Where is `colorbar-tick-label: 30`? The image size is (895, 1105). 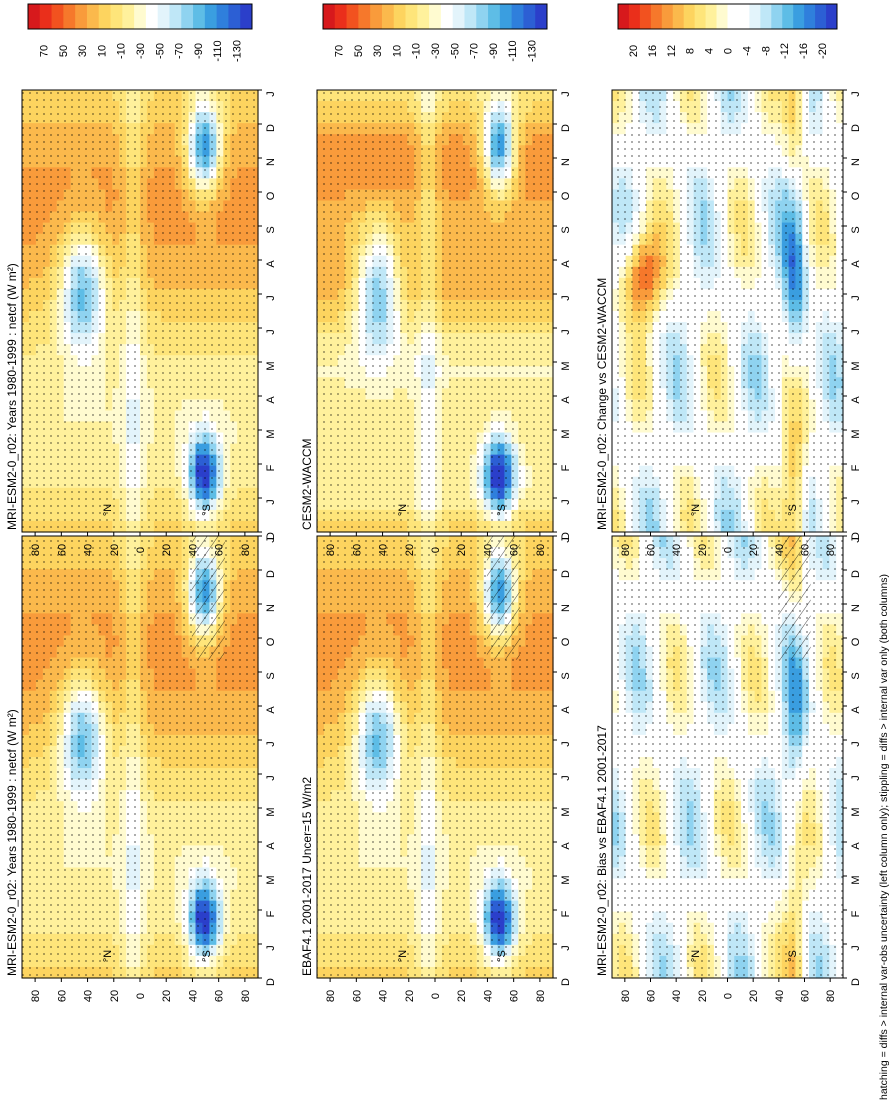
colorbar-tick-label: 30 is located at coordinates (83, 51).